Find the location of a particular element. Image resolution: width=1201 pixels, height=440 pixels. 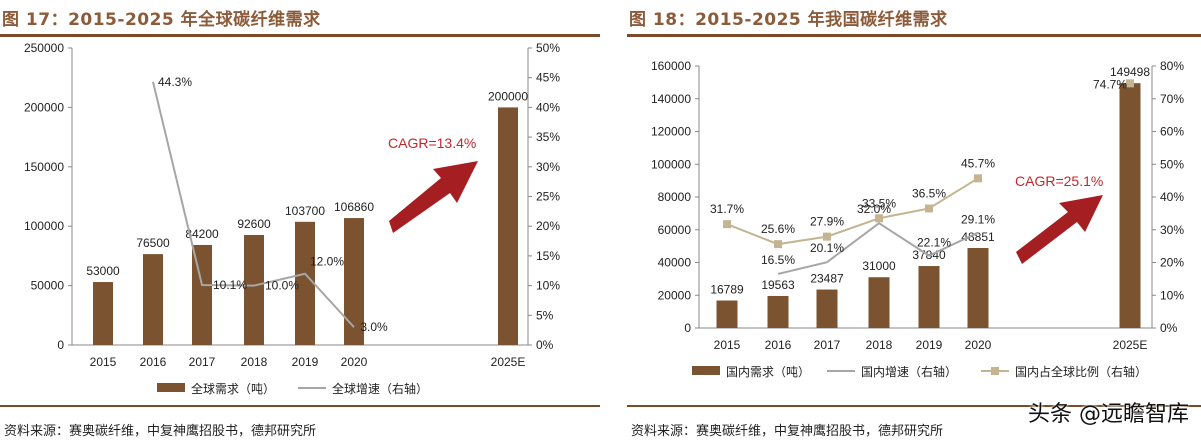

figure-18-source: 资料来源：赛奥碳纤维，中复神鹰招股书，德邦研究所 is located at coordinates (787, 431).